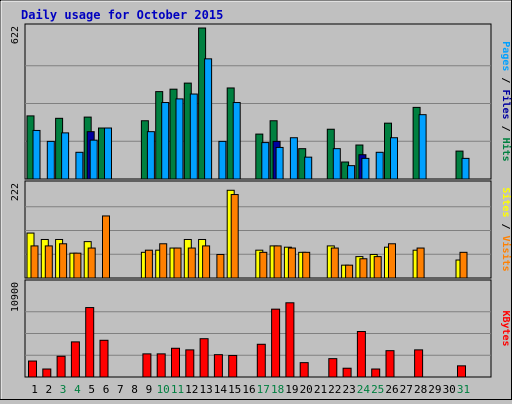 The width and height of the screenshot is (512, 404). What do you see at coordinates (177, 389) in the screenshot?
I see `x-tick-day-11: 11` at bounding box center [177, 389].